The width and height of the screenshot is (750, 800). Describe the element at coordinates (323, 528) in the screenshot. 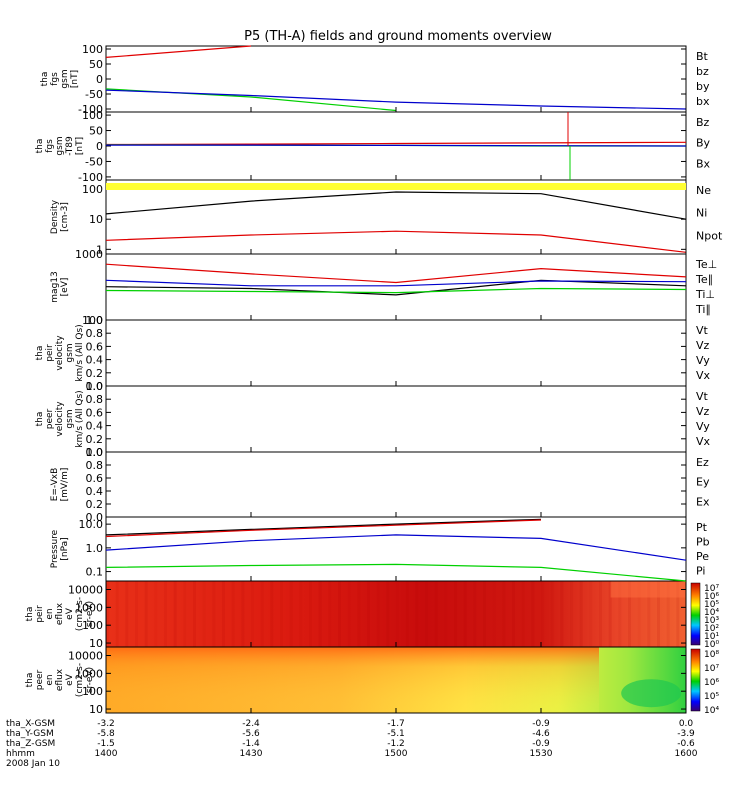

I see `series-Pb` at that location.